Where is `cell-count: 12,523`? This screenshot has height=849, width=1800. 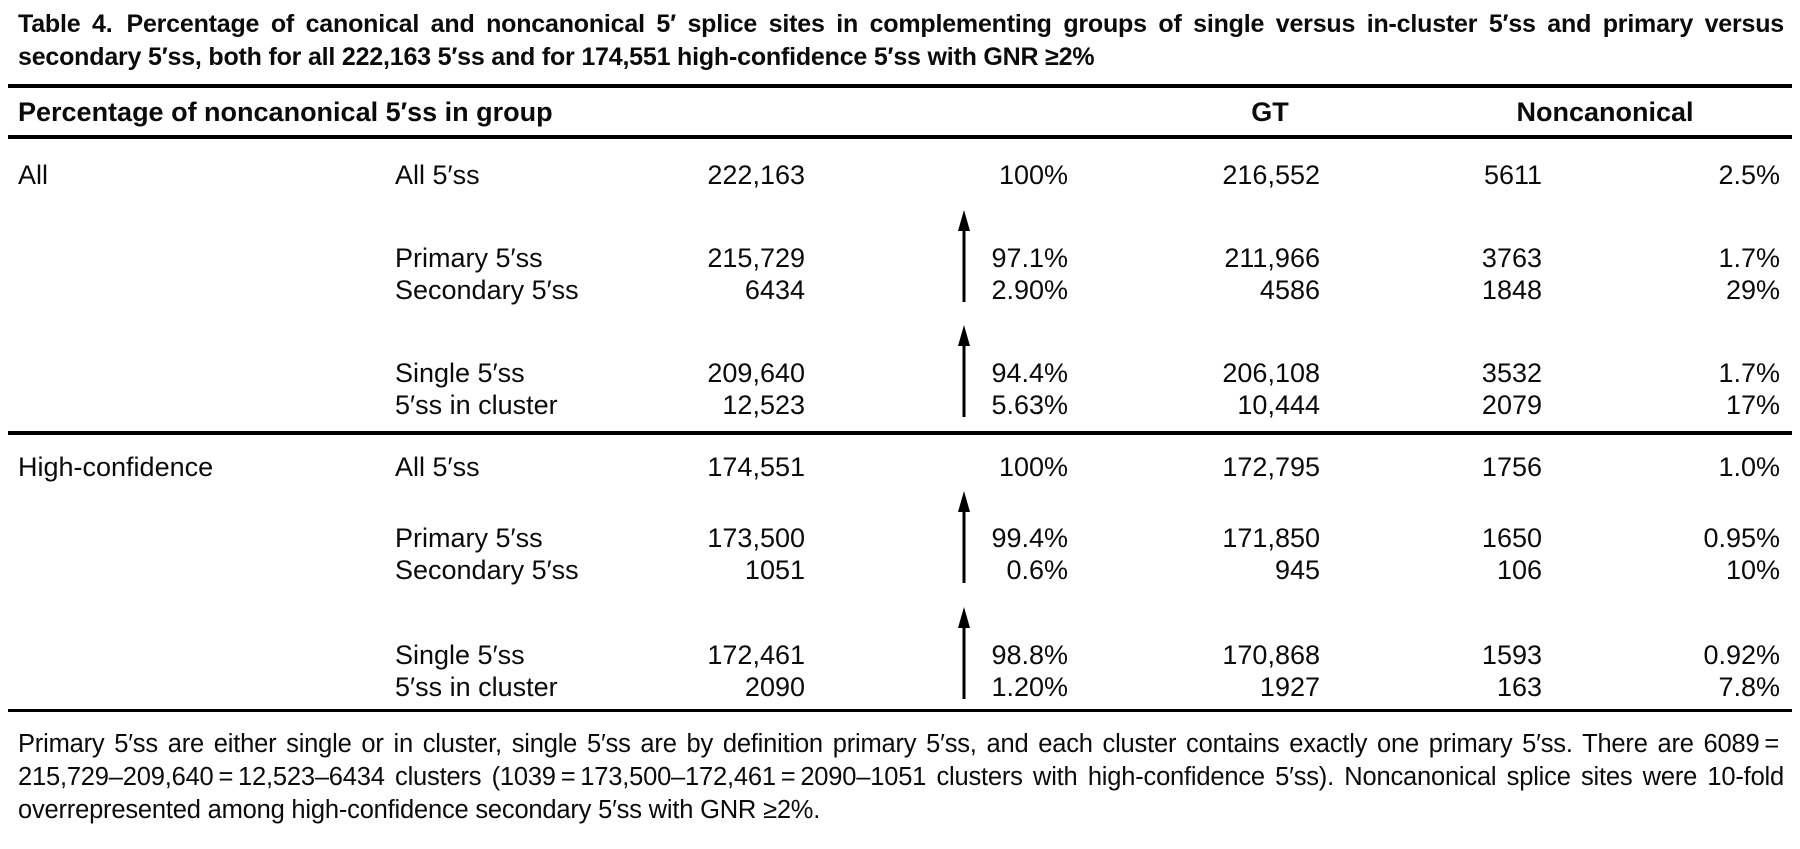
cell-count: 12,523 is located at coordinates (763, 405).